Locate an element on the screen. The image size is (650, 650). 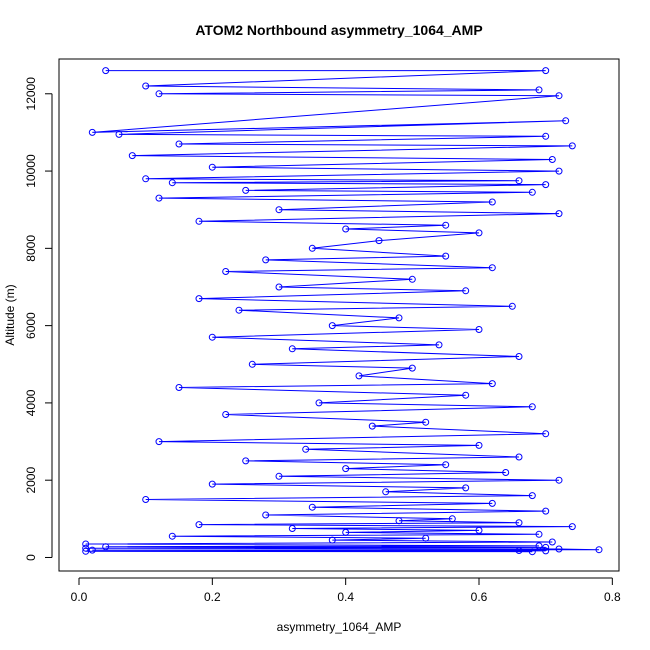
y-axis: 0 2000 4000 6000 8000 10000 12000 is located at coordinates (38, 319).